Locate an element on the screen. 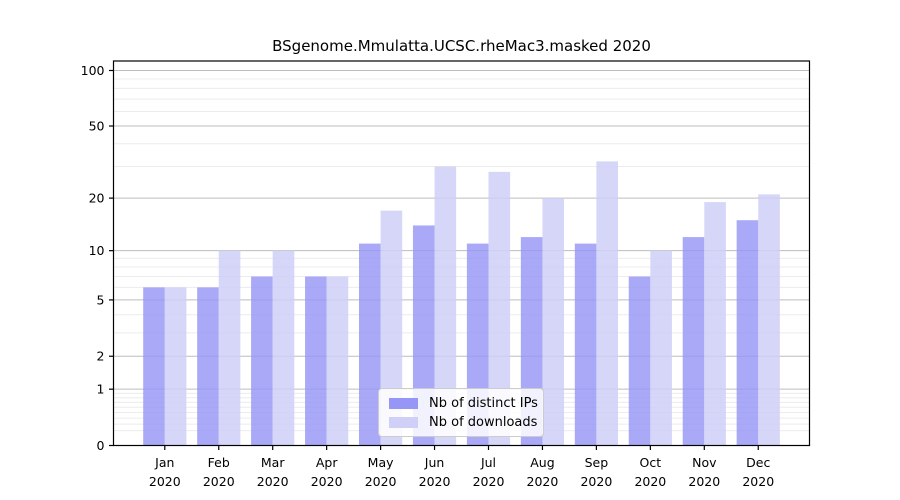  legend-item-downloads: Nb of downloads is located at coordinates (463, 422).